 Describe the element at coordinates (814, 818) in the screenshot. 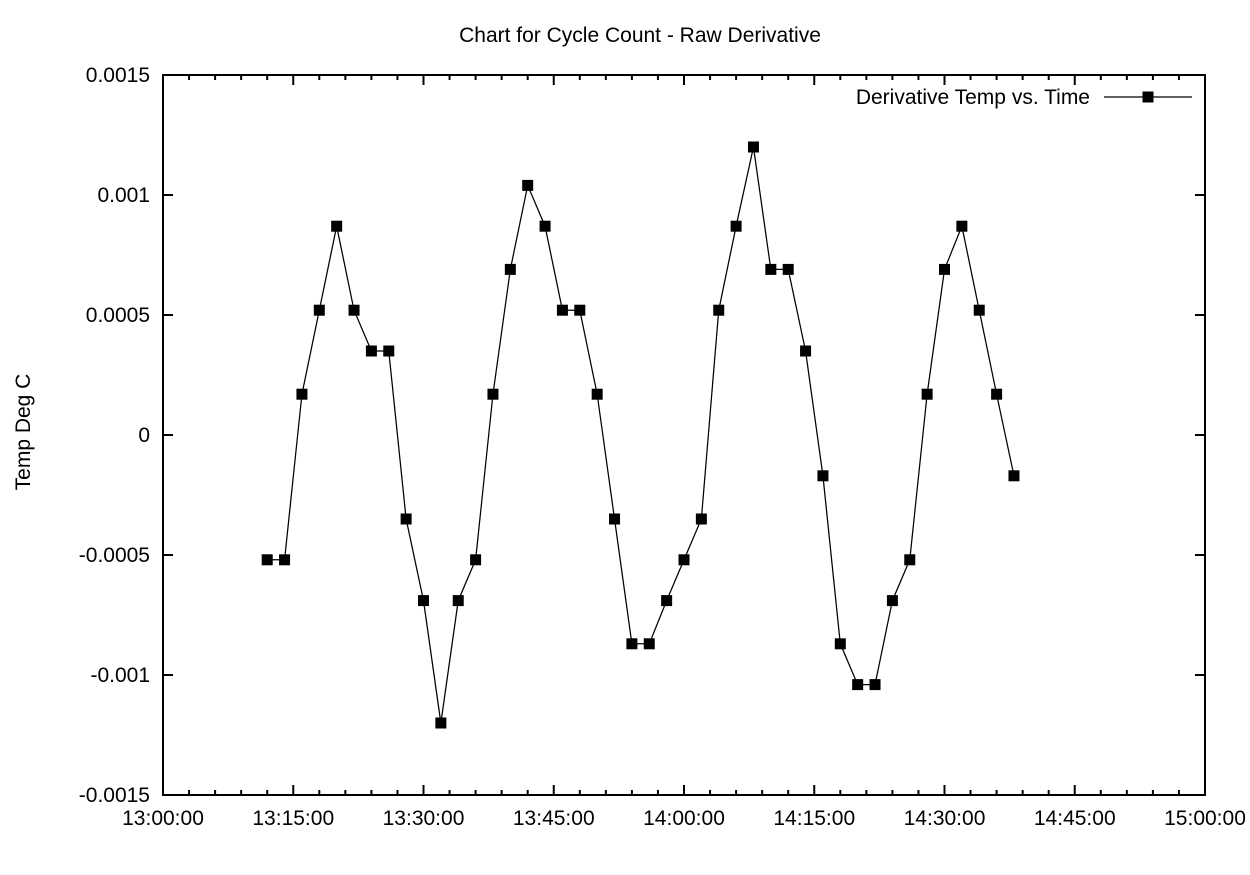

I see `x-tick-label: 14:15:00` at that location.